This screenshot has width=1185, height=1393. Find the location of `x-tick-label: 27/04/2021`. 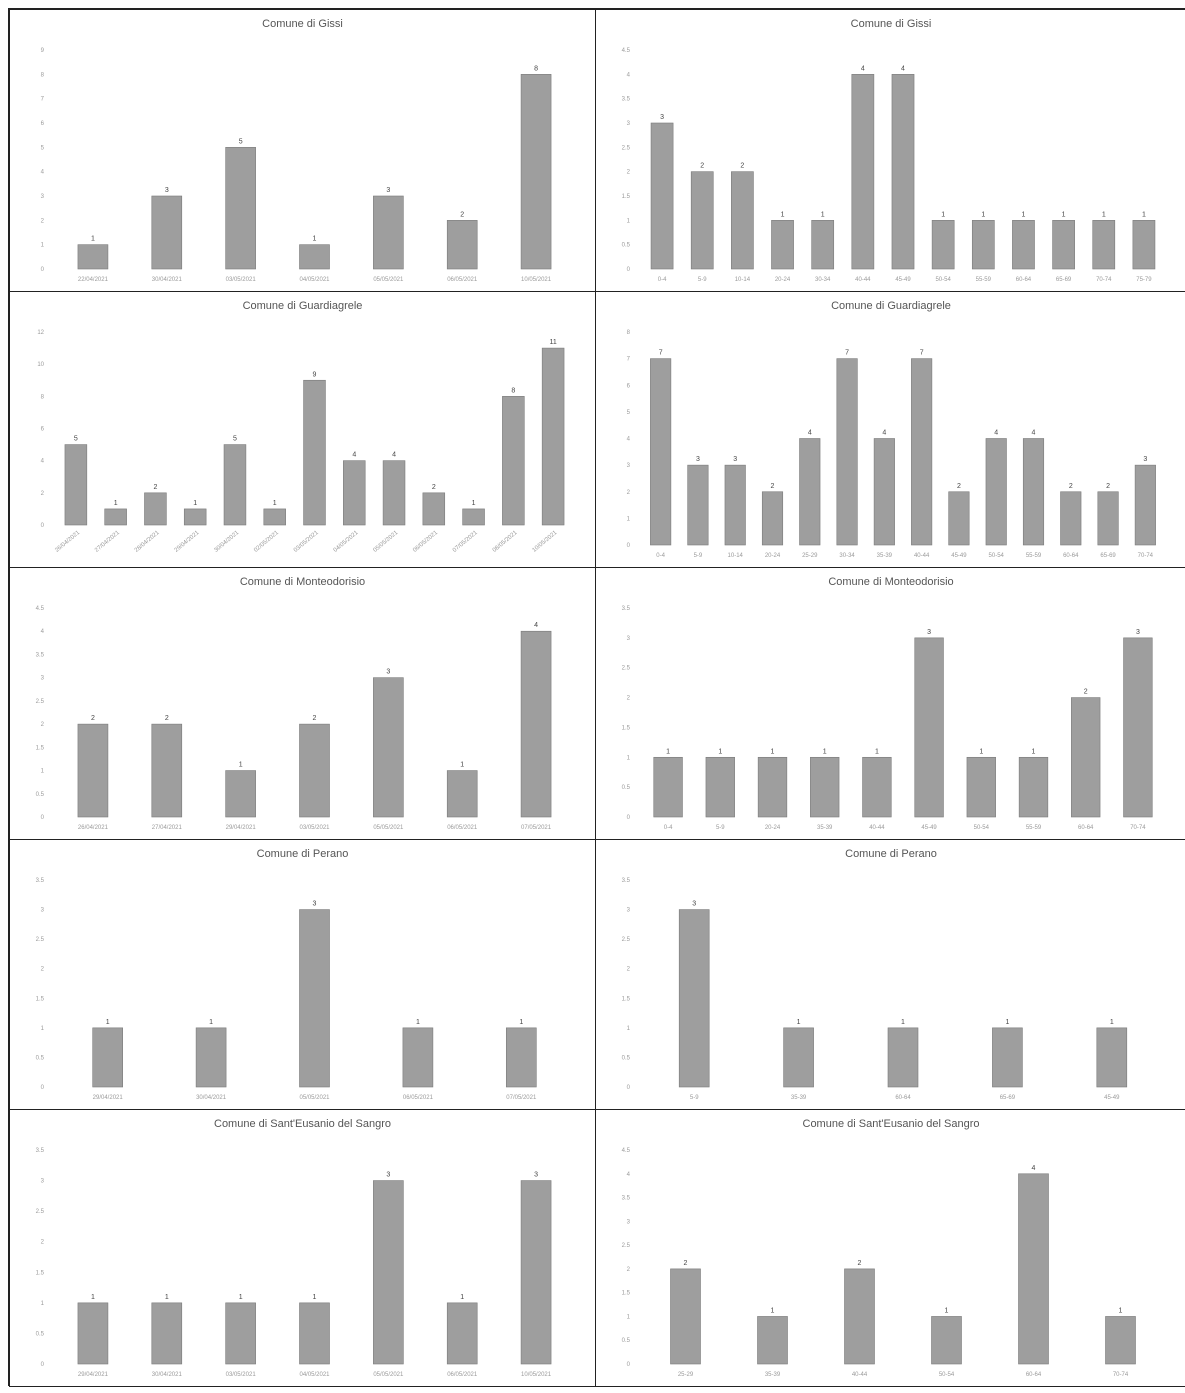

x-tick-label: 27/04/2021 is located at coordinates (167, 828).